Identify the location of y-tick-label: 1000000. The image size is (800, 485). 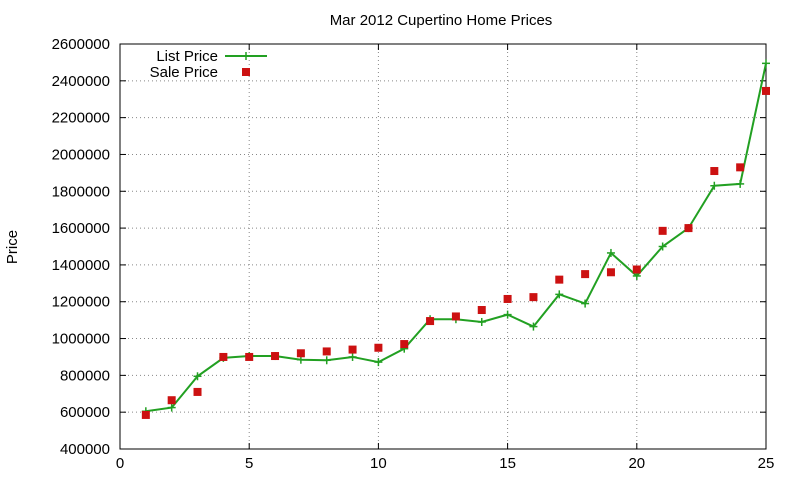
(81, 339).